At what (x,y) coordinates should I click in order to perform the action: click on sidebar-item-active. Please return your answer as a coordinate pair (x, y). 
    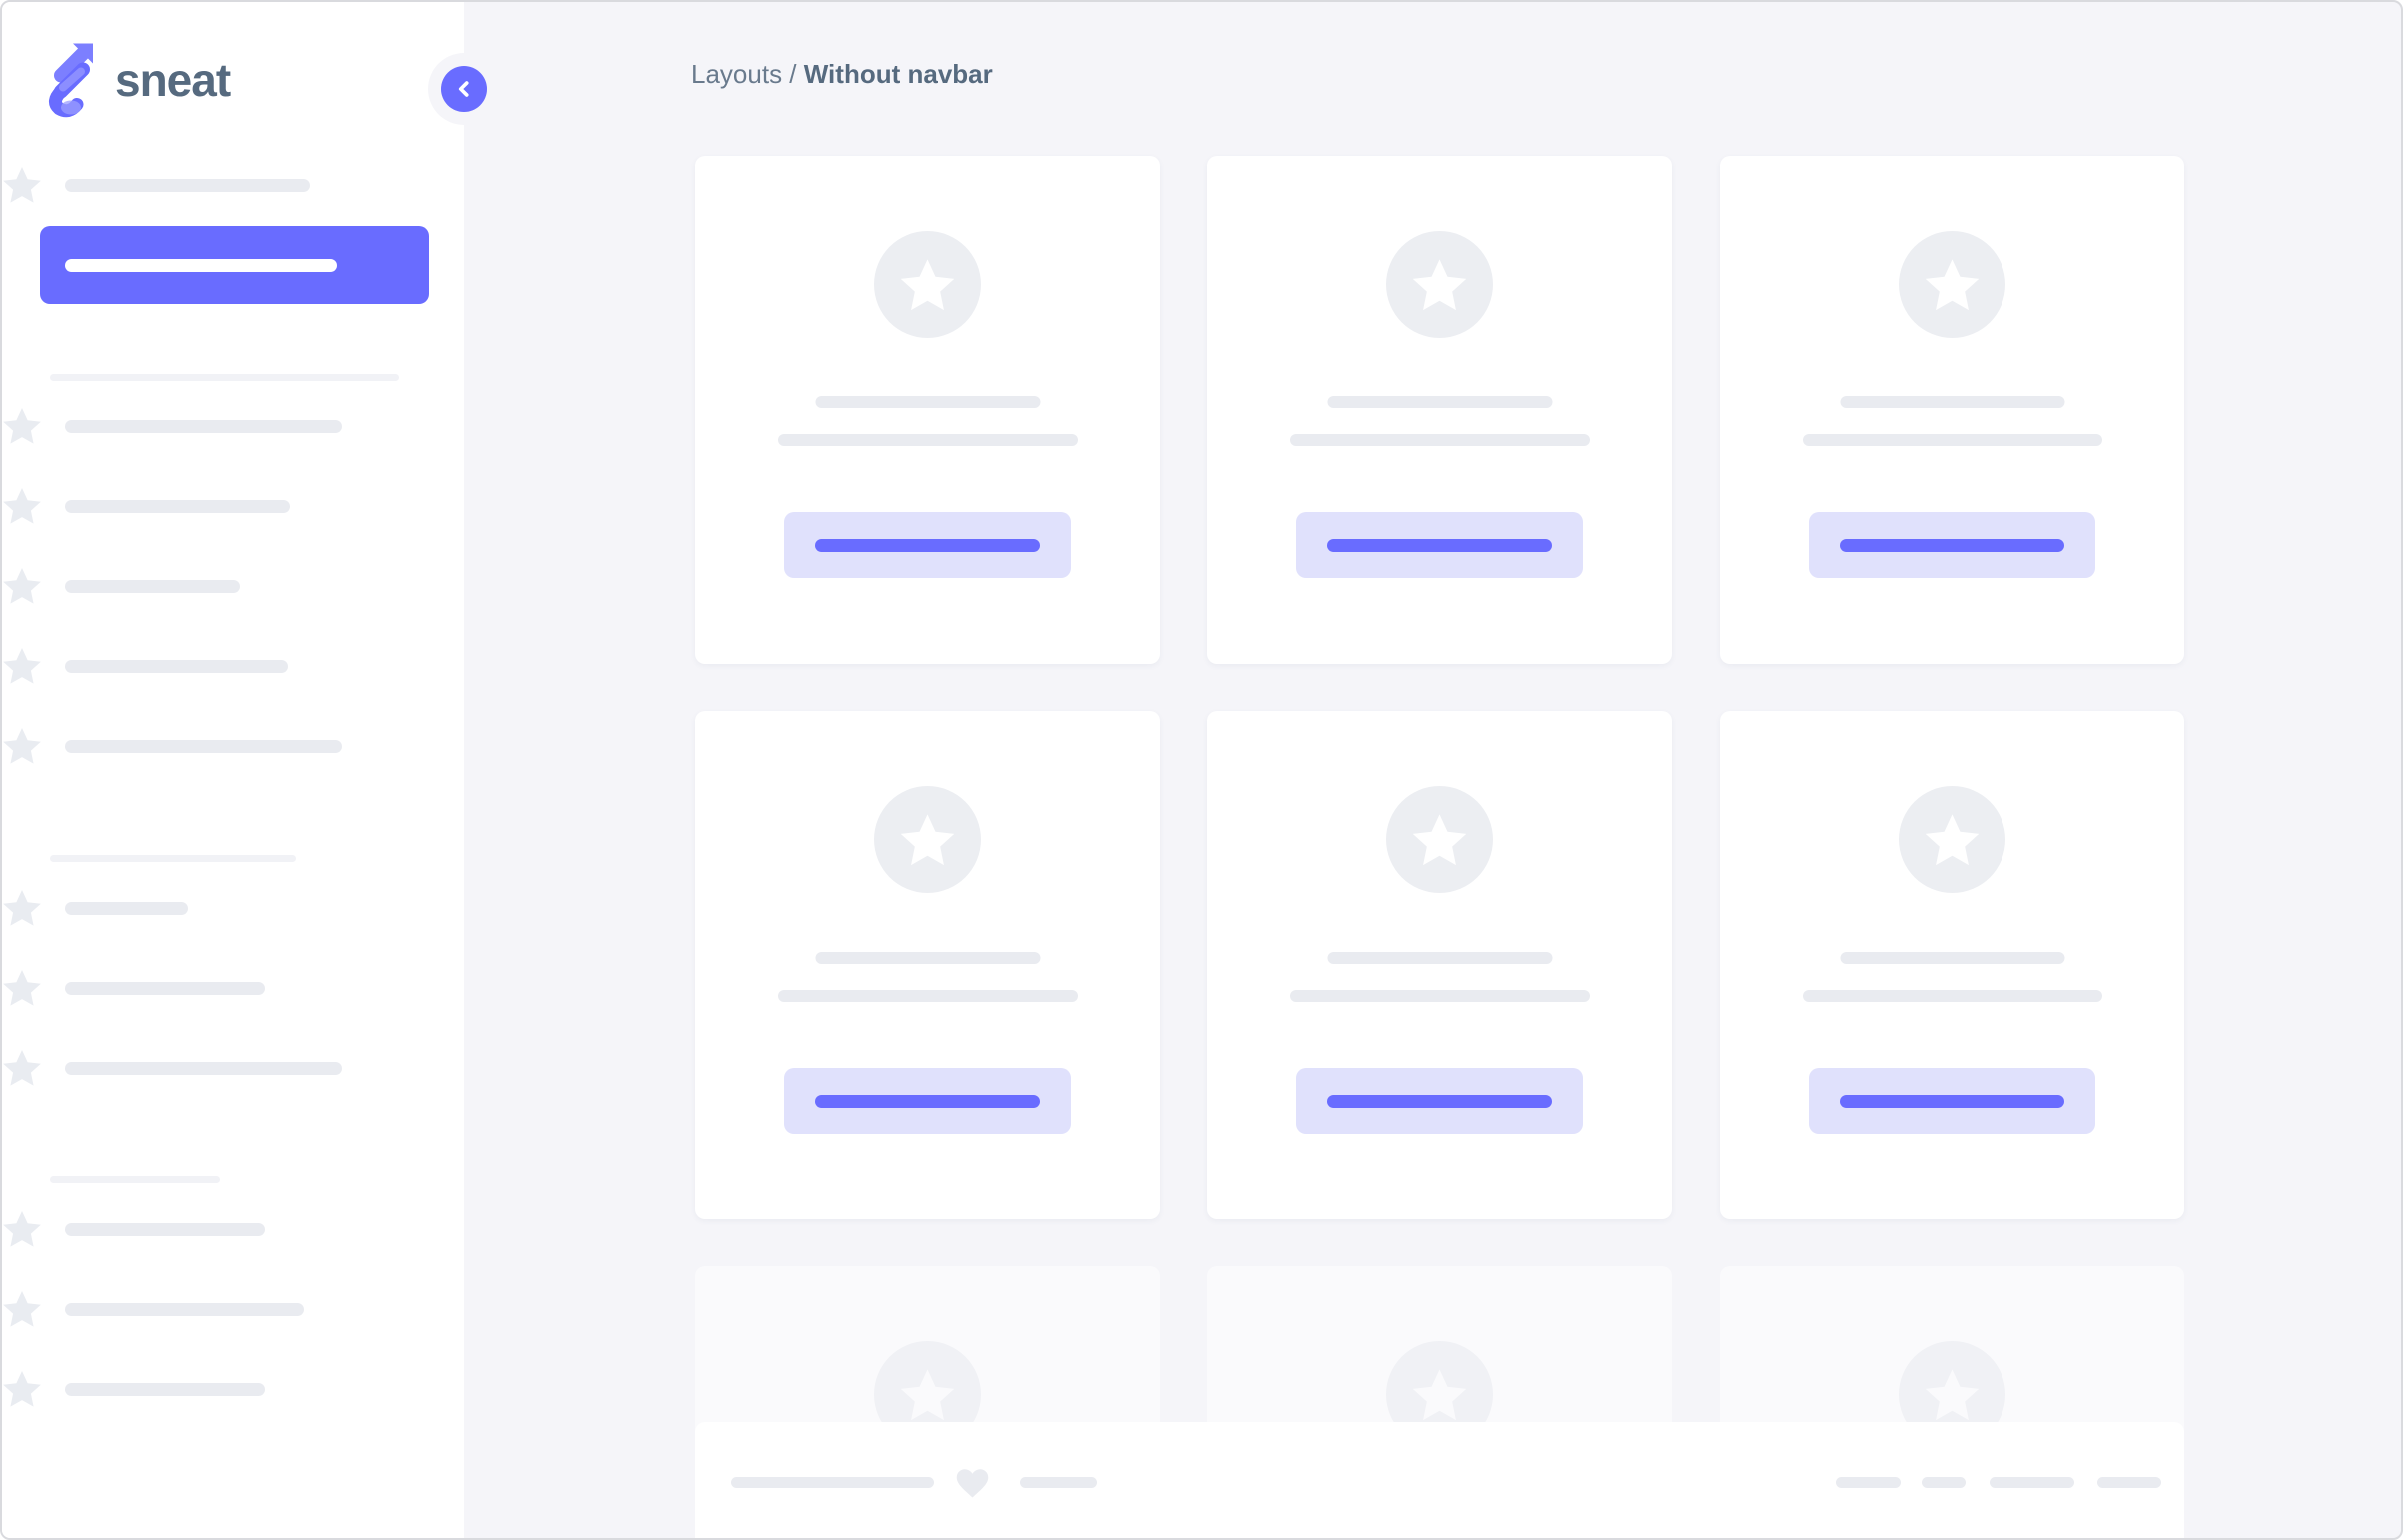
    Looking at the image, I should click on (233, 265).